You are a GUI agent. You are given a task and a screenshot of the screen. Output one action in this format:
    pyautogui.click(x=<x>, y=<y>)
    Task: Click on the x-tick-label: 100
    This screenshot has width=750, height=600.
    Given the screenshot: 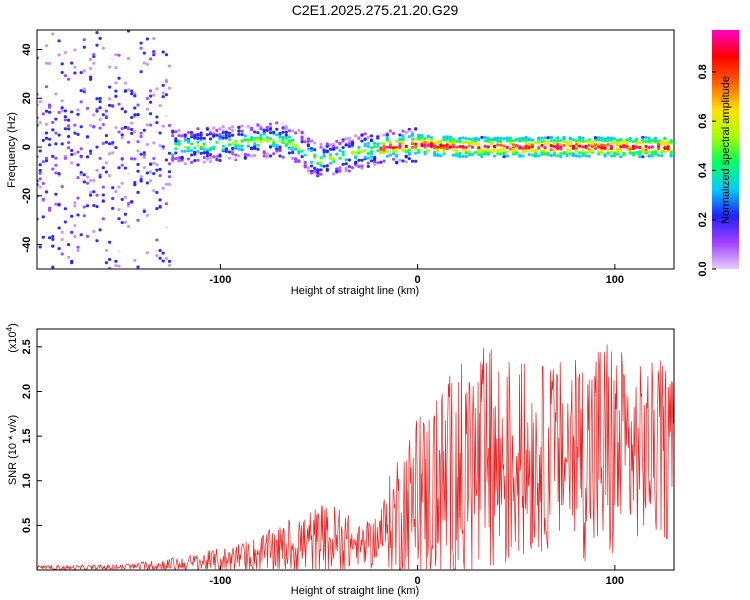 What is the action you would take?
    pyautogui.click(x=615, y=581)
    